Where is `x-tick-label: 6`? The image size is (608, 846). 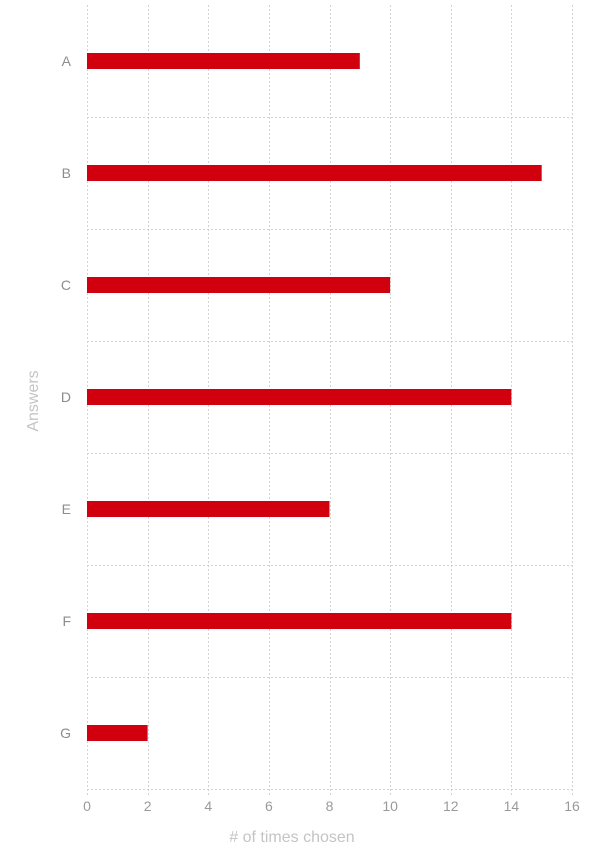
x-tick-label: 6 is located at coordinates (269, 806).